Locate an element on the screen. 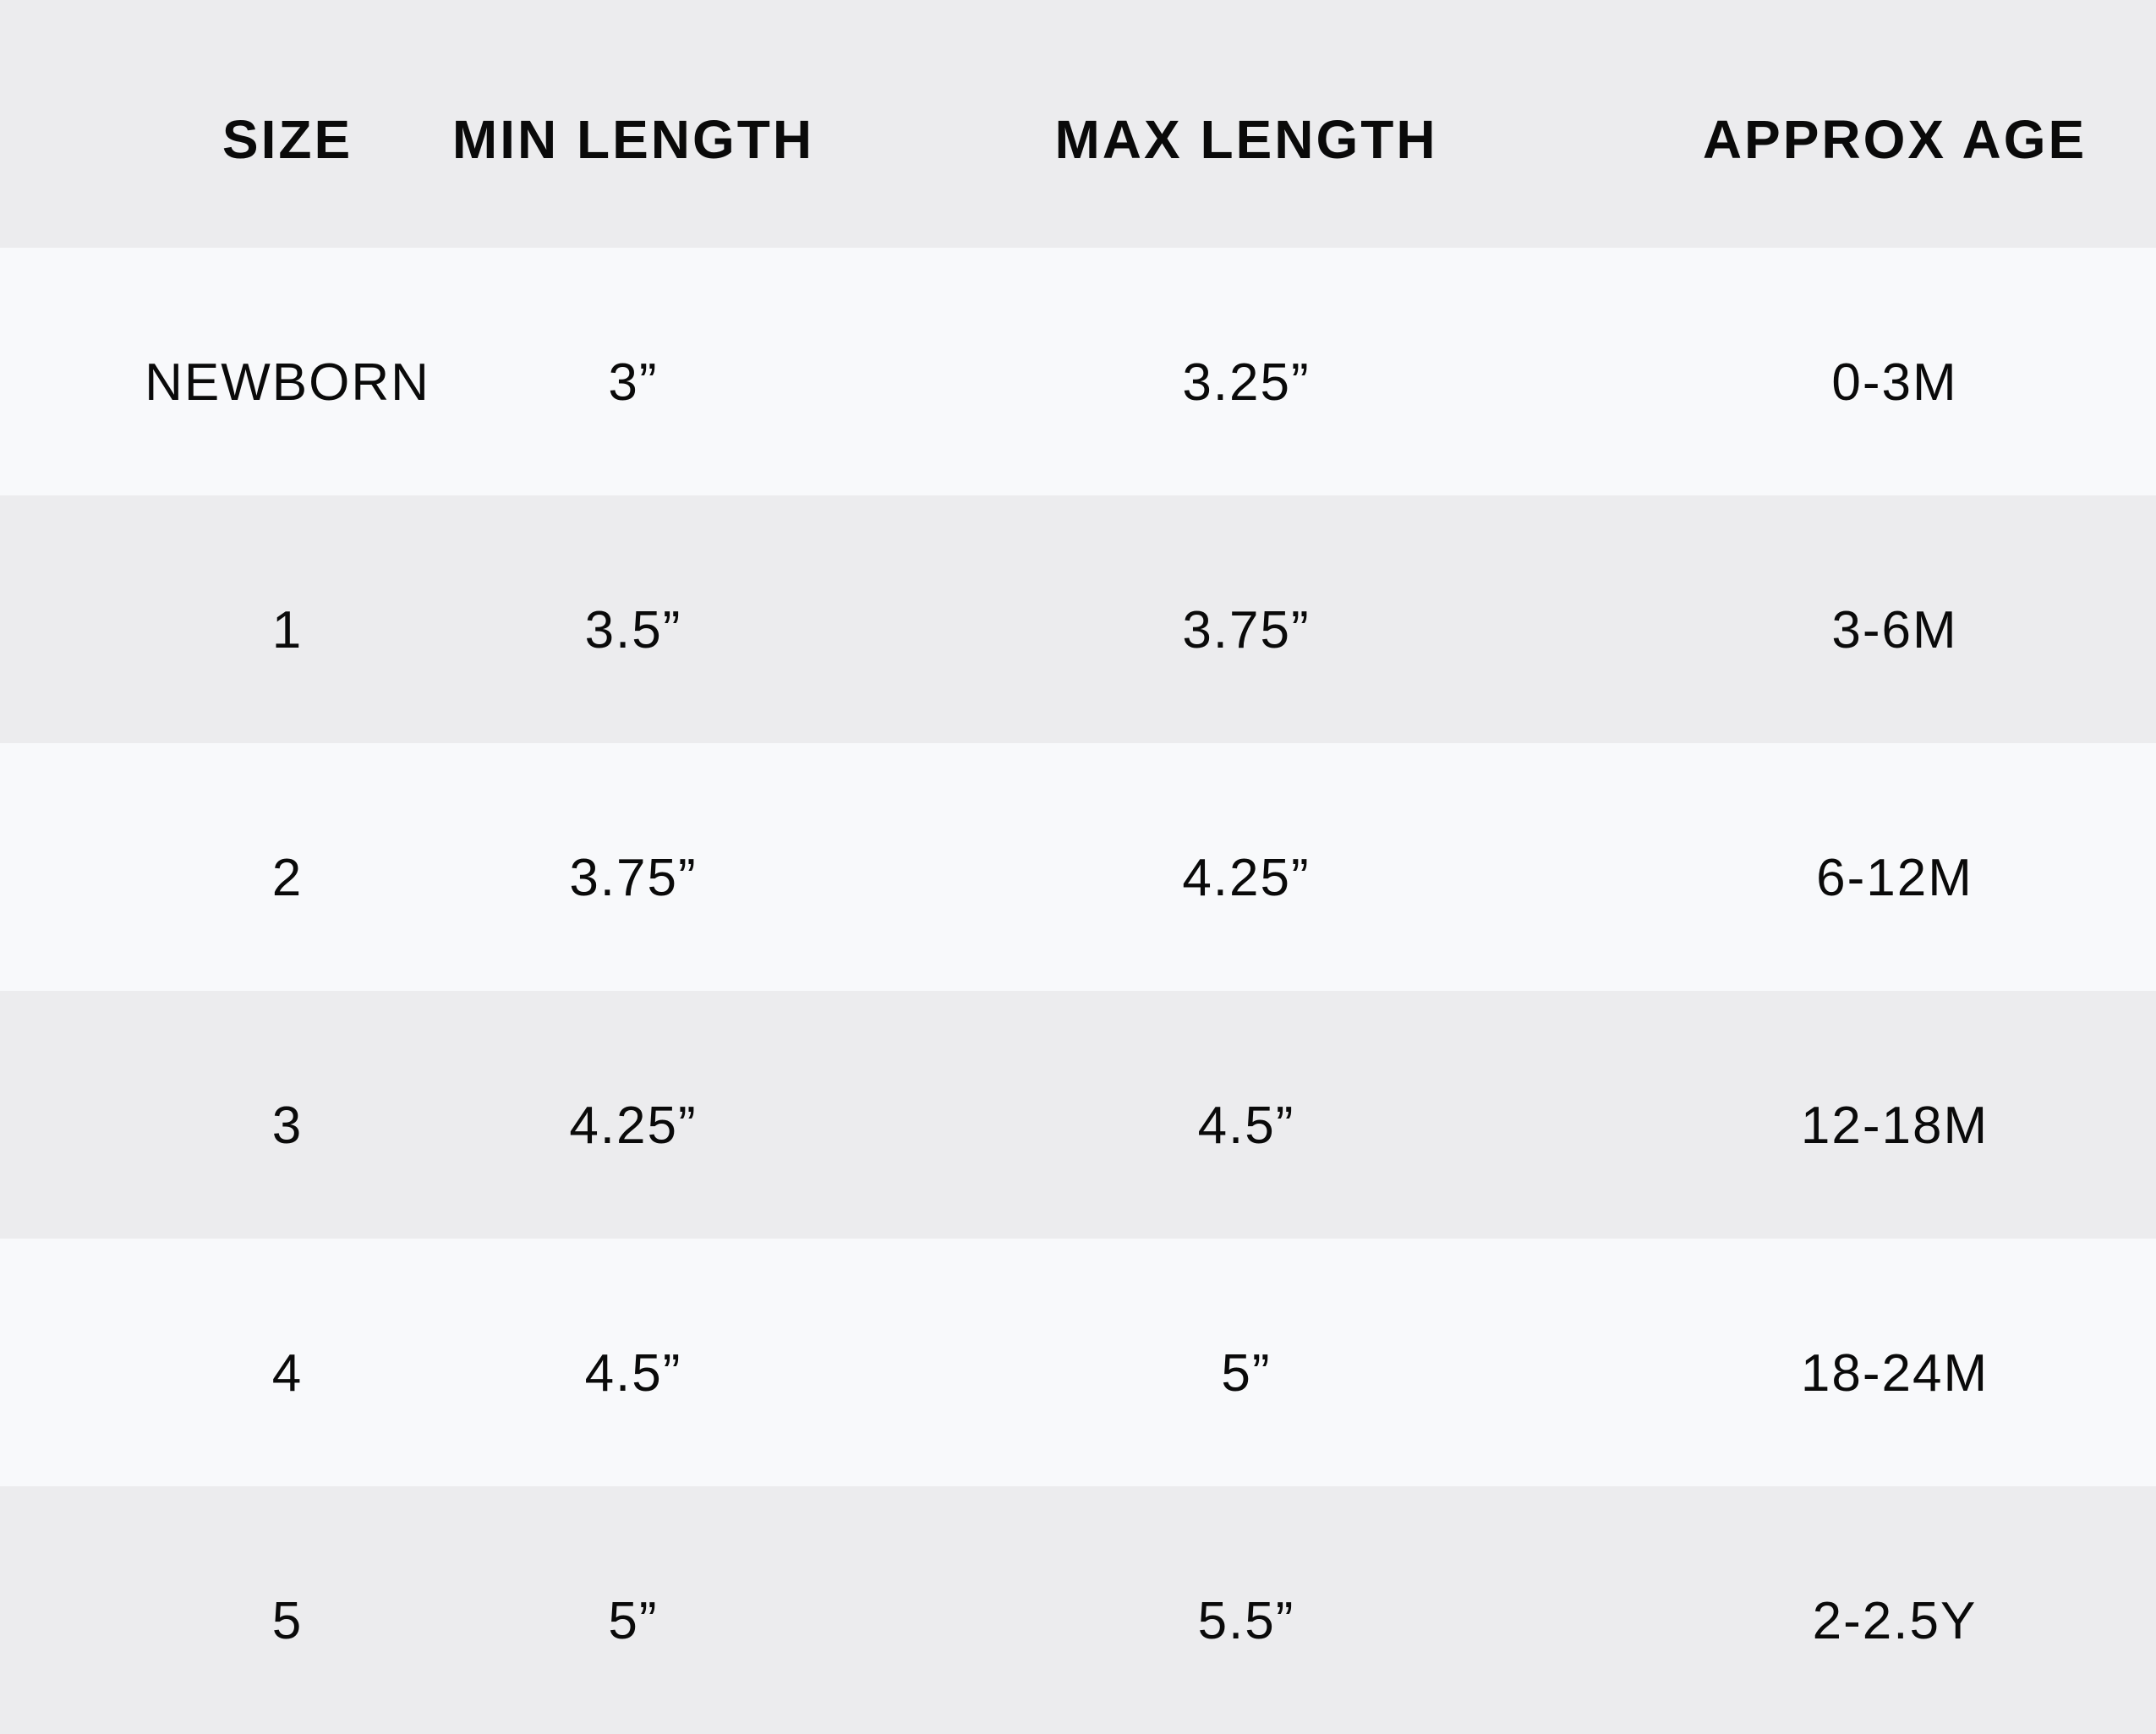  cell-approx-age: 12-18M is located at coordinates (1894, 1126).